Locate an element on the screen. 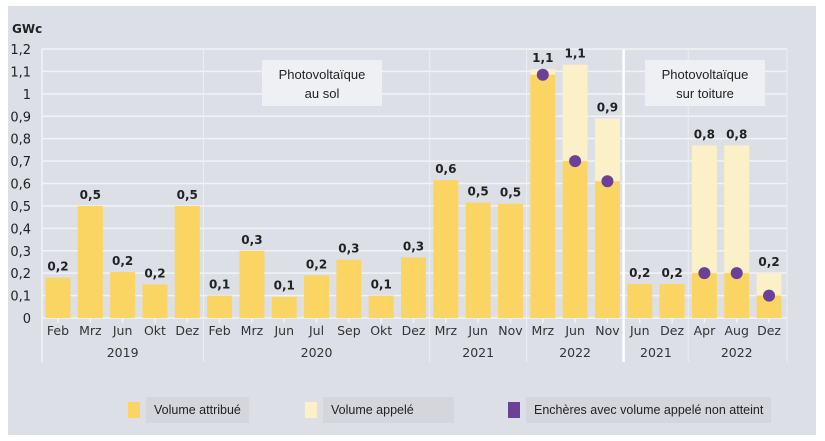  data-label: 0,9 is located at coordinates (607, 107).